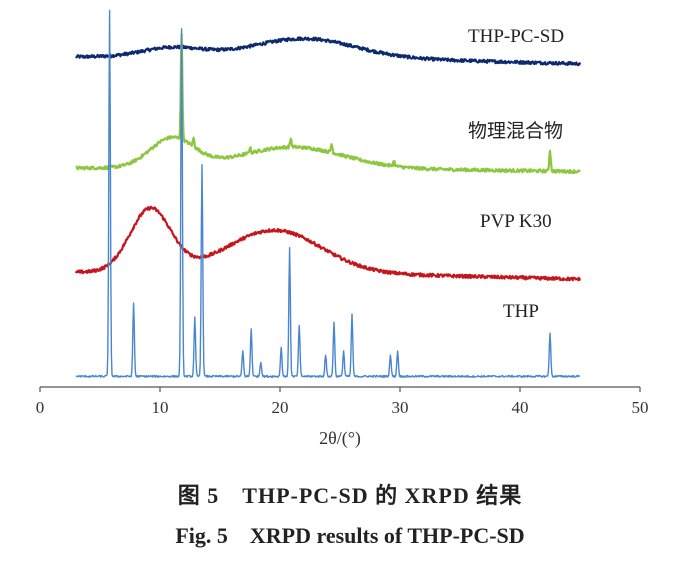  What do you see at coordinates (350, 535) in the screenshot?
I see `figure-caption-english: Fig. 5 XRPD results of THP-PC-SD` at bounding box center [350, 535].